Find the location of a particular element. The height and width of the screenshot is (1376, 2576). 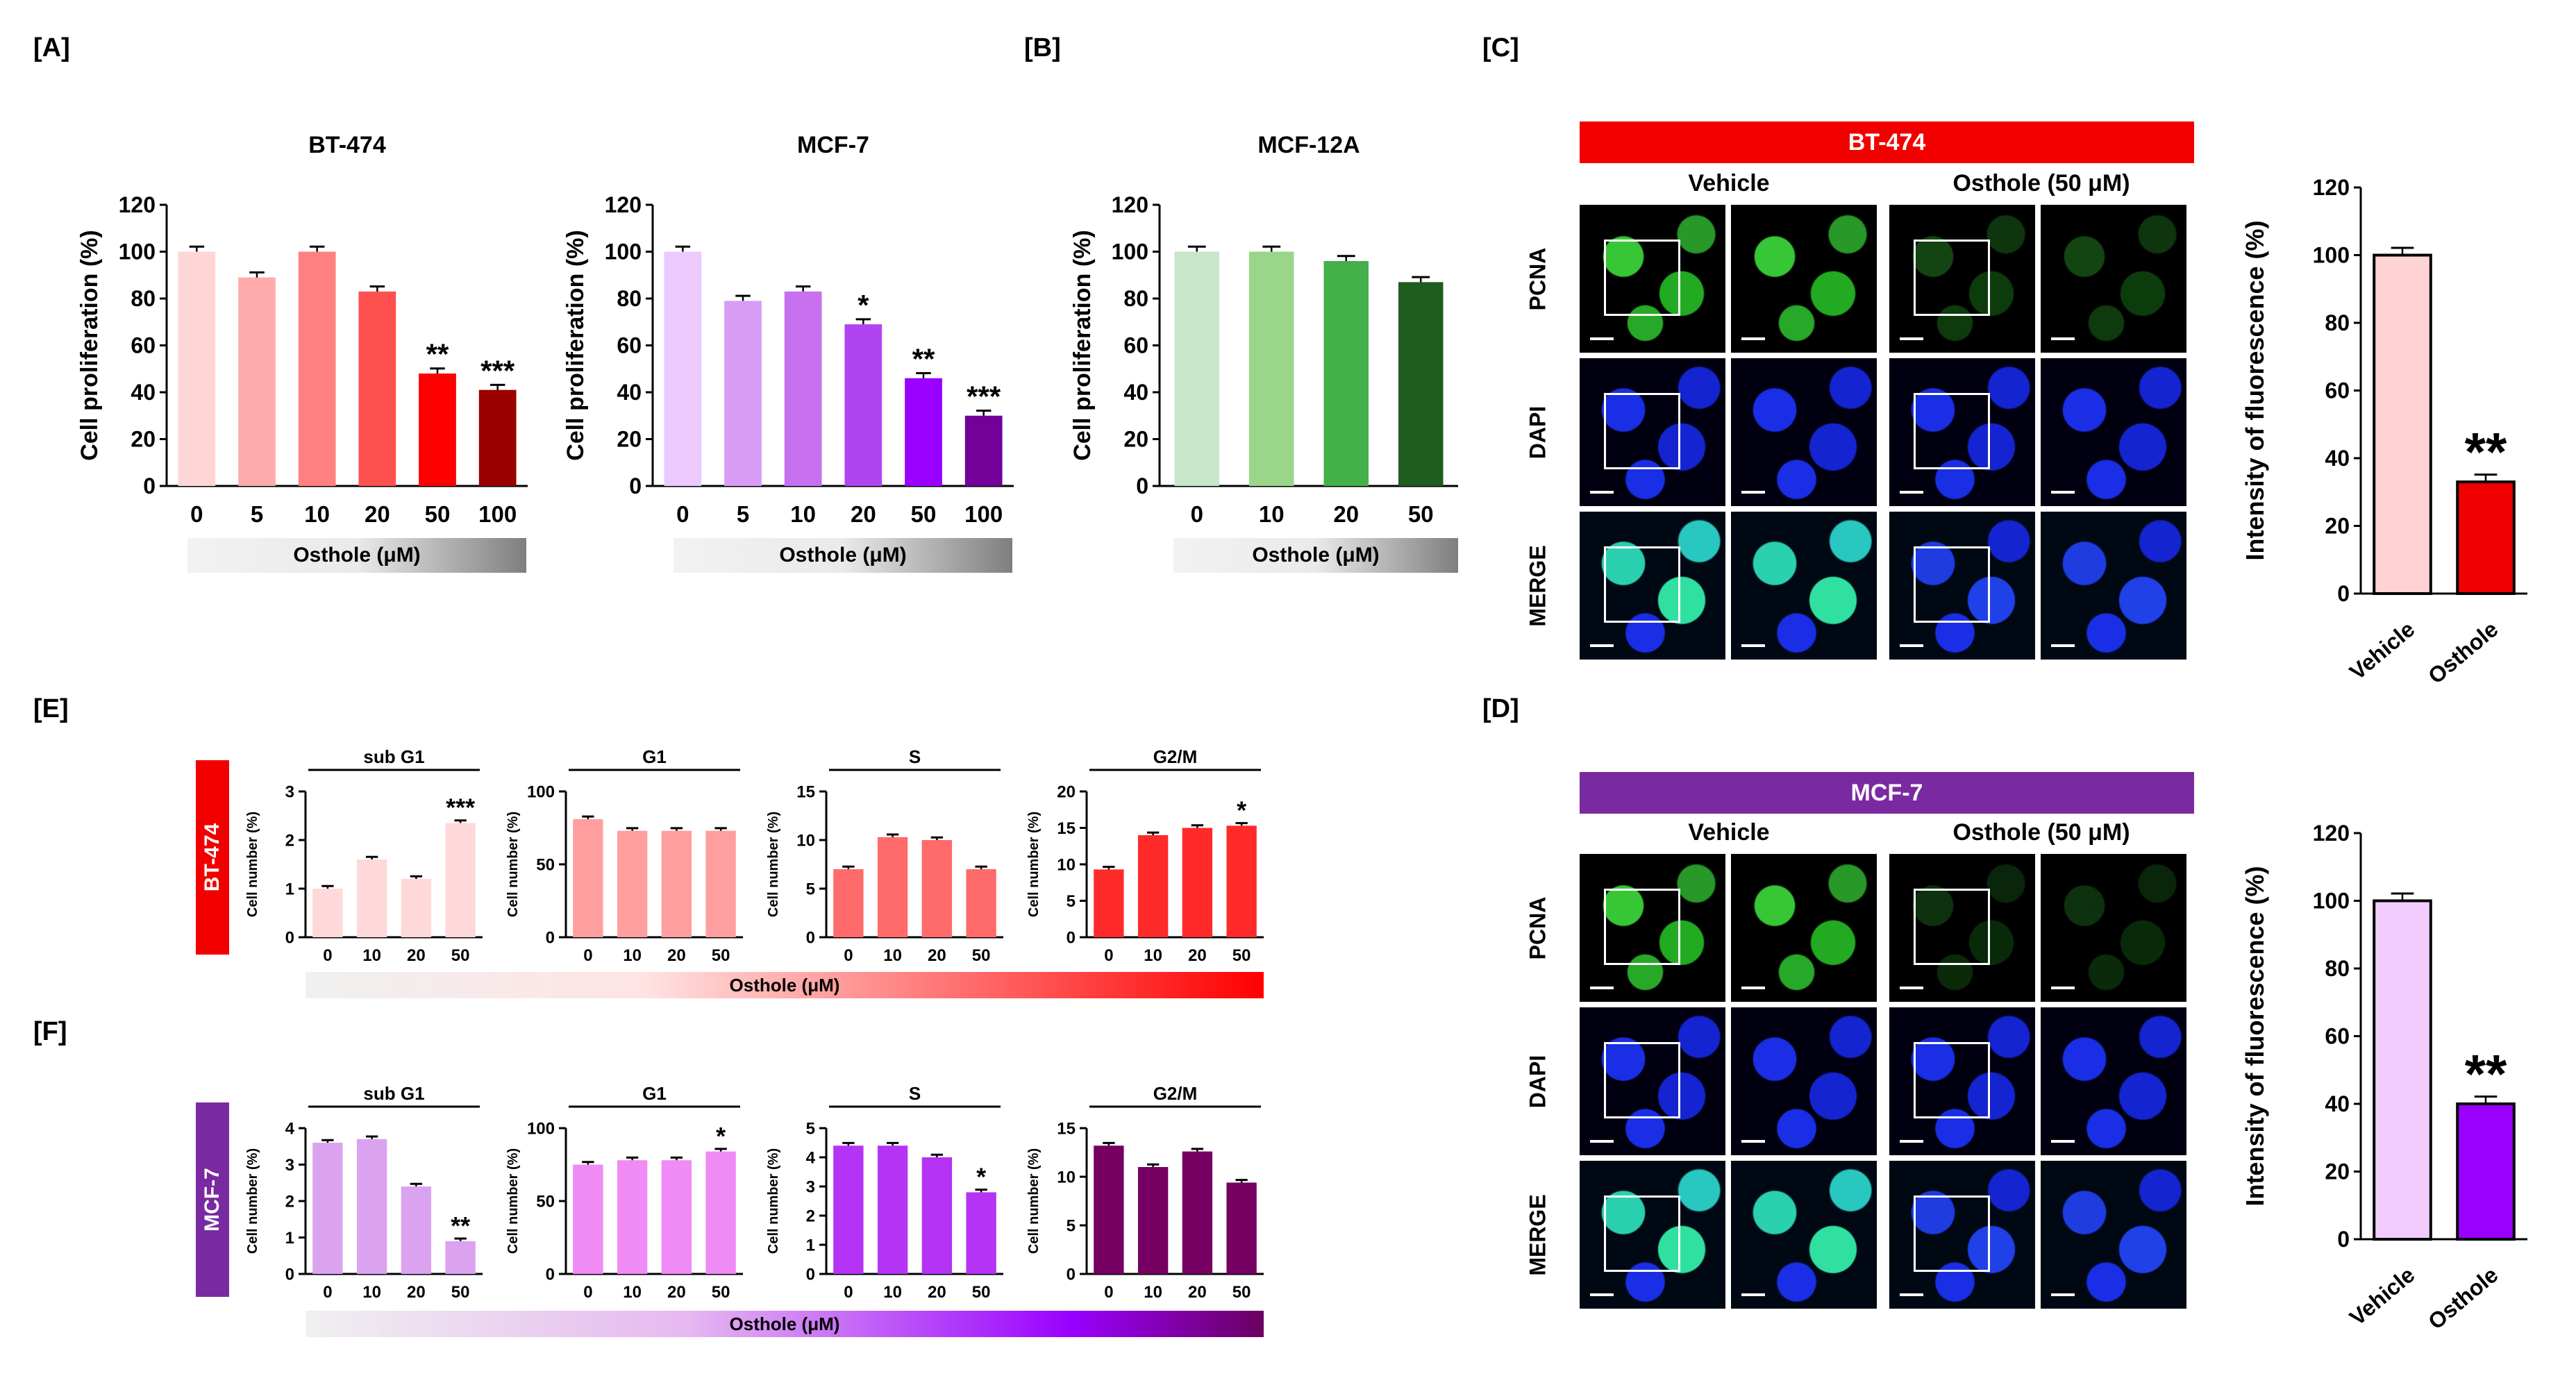

category-label: 0 is located at coordinates (587, 1292).